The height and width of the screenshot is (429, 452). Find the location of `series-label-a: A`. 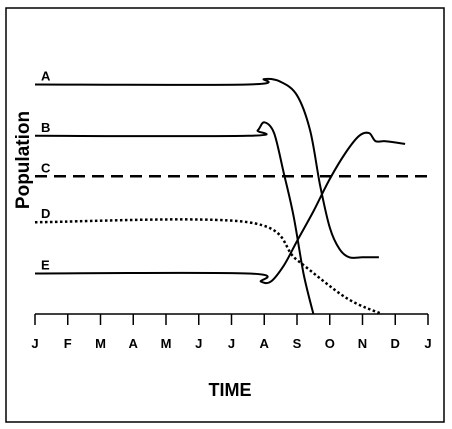

series-label-a: A is located at coordinates (46, 76).